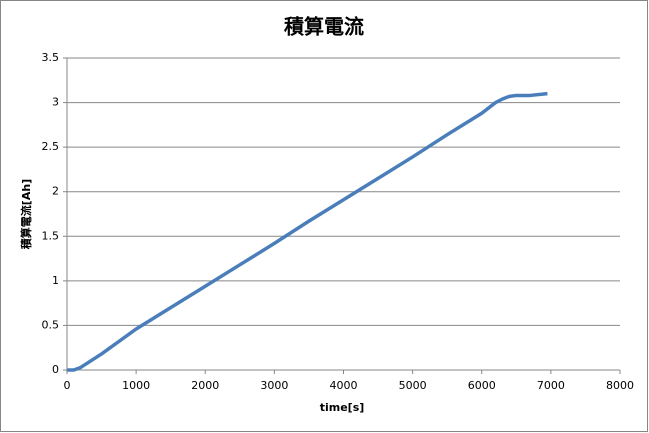  I want to click on x-axis-label: time[s], so click(342, 407).